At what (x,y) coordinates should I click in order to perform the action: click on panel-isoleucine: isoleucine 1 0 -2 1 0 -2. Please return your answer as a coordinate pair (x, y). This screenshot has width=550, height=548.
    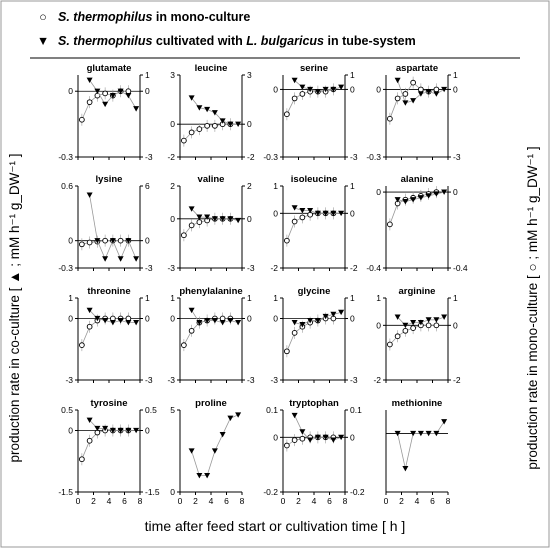
    Looking at the image, I should click on (313, 223).